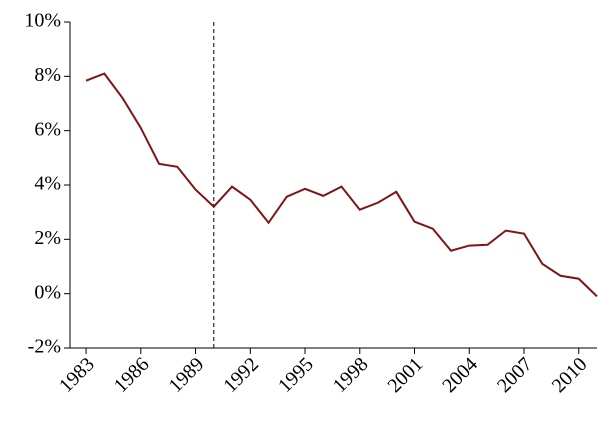 This screenshot has height=421, width=598. Describe the element at coordinates (77, 375) in the screenshot. I see `x-tick-label: 1983` at that location.